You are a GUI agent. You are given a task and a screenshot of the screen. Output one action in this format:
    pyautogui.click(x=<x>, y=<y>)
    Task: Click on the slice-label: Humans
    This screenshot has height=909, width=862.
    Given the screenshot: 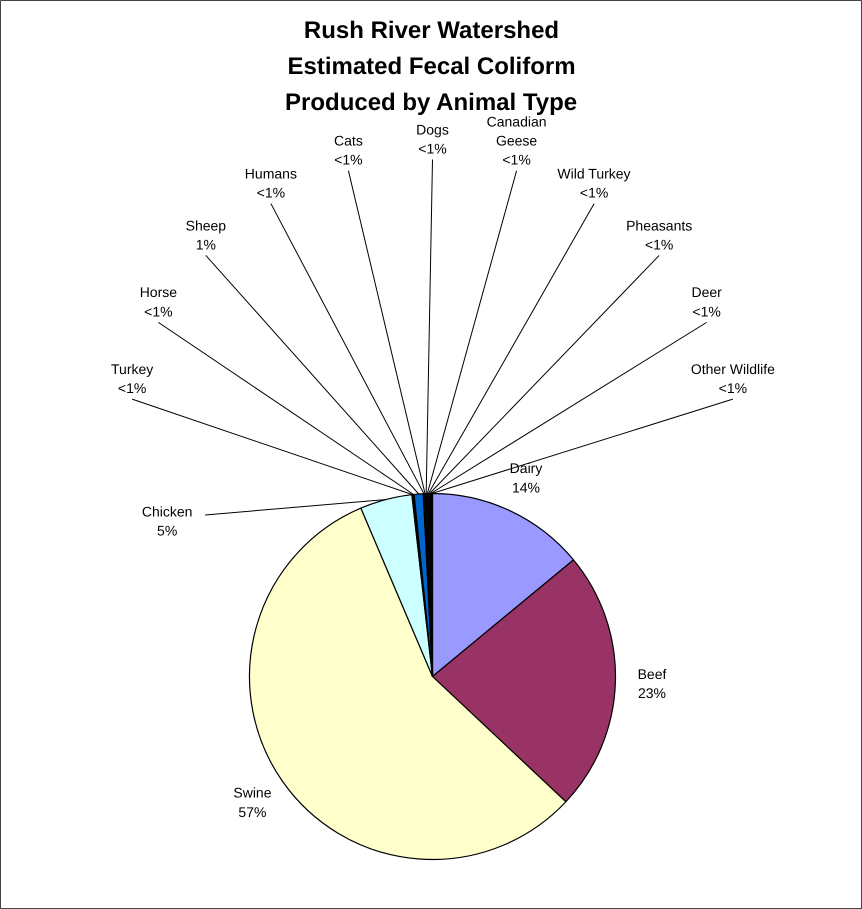 What is the action you would take?
    pyautogui.click(x=270, y=173)
    